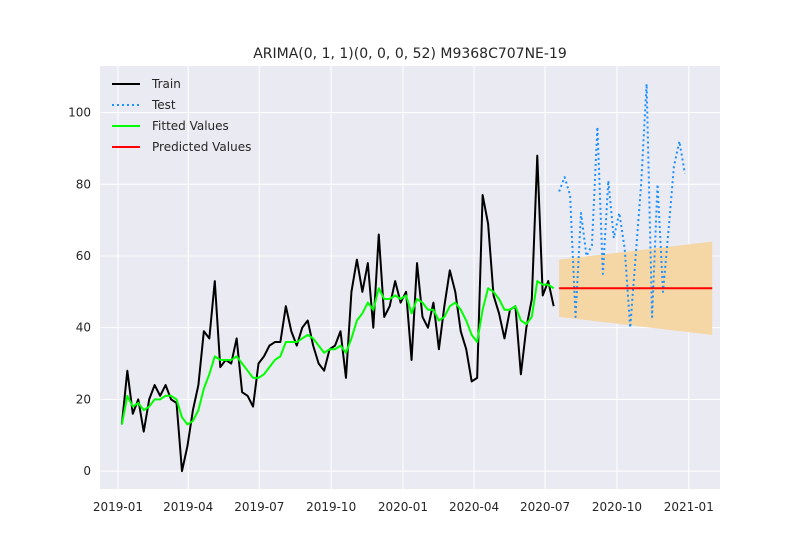 The width and height of the screenshot is (800, 550). What do you see at coordinates (188, 507) in the screenshot?
I see `x-tick-label: 2019-04` at bounding box center [188, 507].